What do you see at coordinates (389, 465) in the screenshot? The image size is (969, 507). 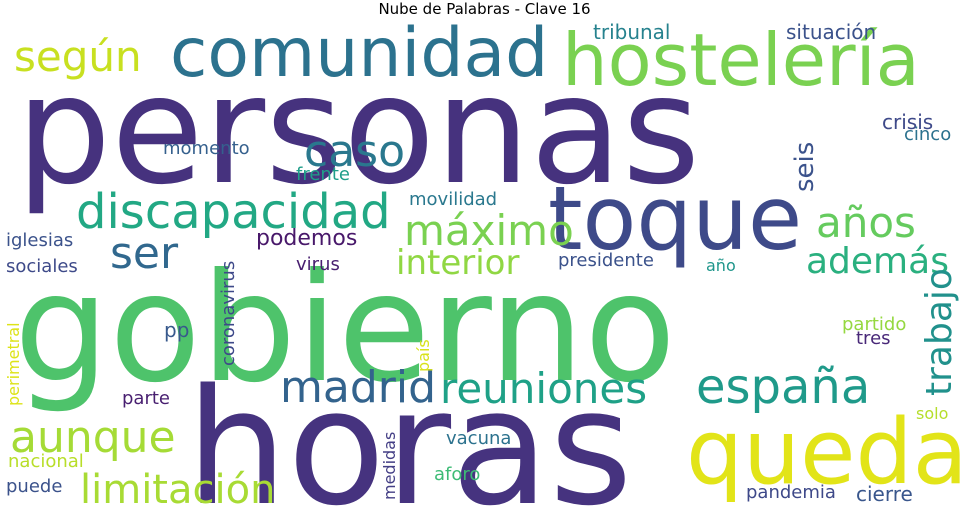 I see `word-medidas: medidas` at bounding box center [389, 465].